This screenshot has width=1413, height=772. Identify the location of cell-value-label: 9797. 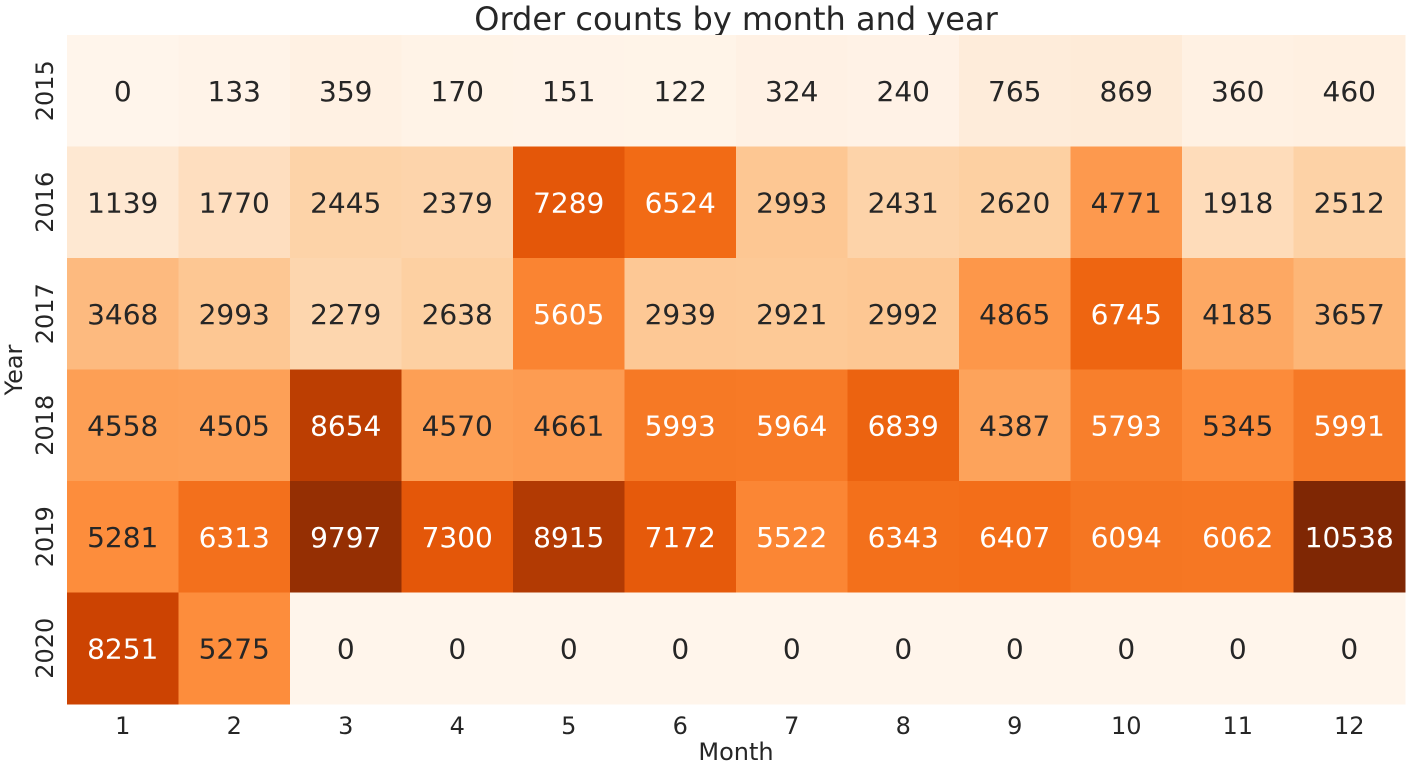
(345, 537).